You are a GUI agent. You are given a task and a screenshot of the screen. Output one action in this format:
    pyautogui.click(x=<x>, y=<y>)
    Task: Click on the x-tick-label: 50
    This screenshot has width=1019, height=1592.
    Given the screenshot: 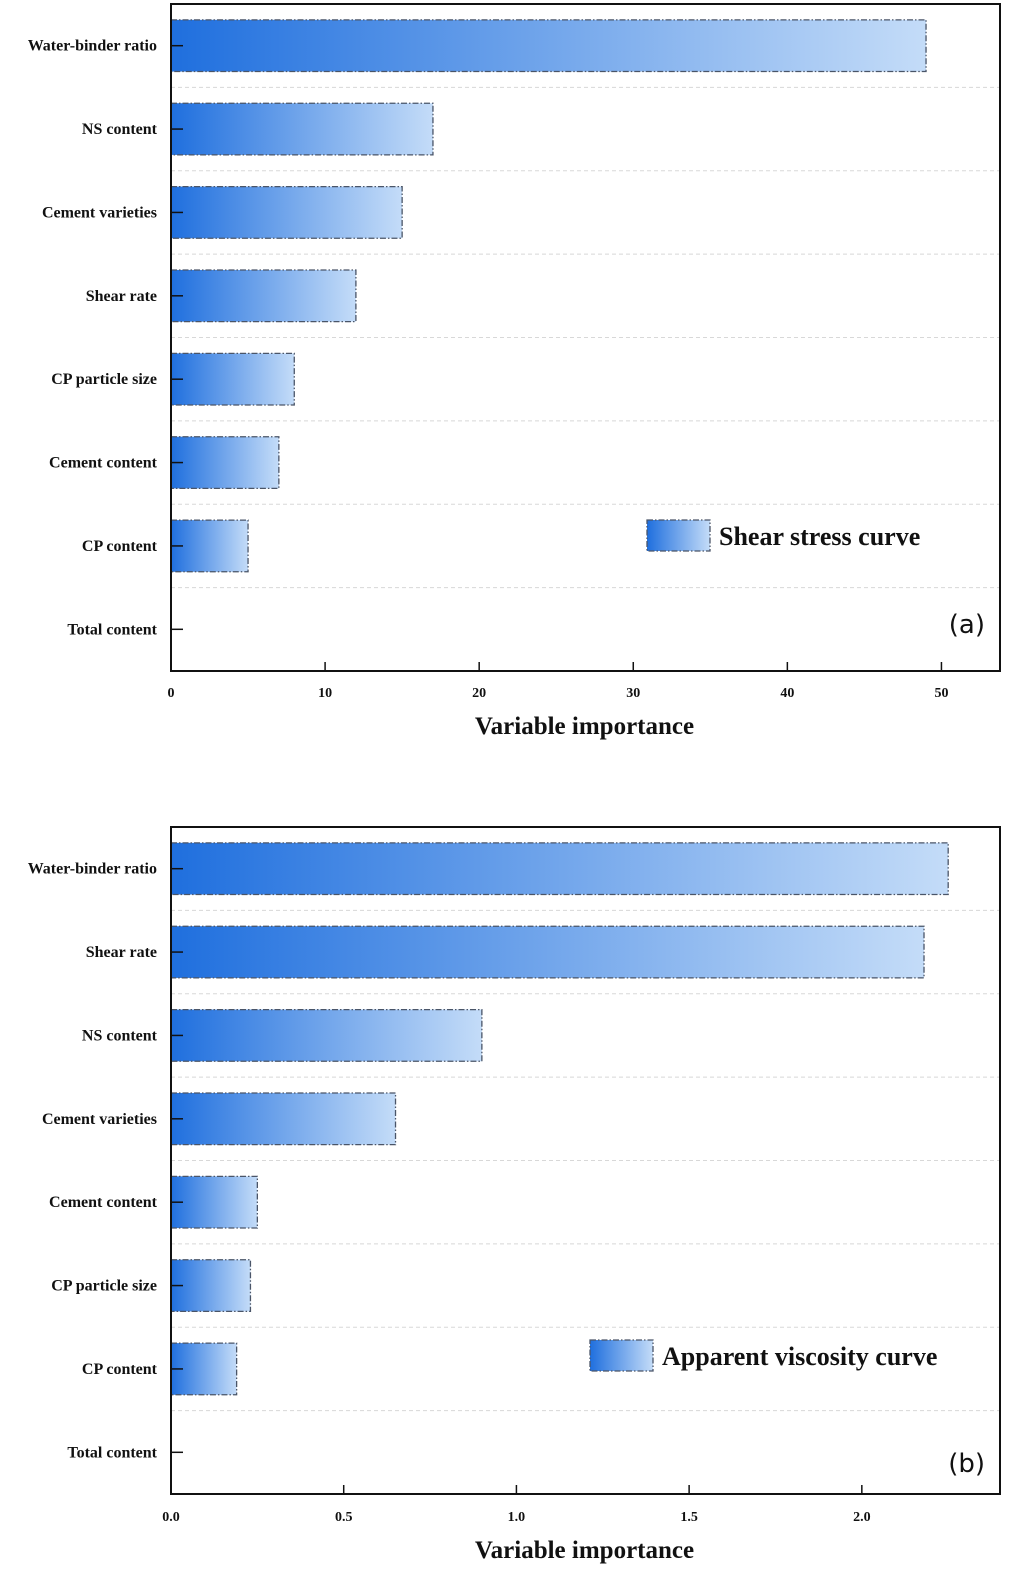 What is the action you would take?
    pyautogui.click(x=941, y=693)
    